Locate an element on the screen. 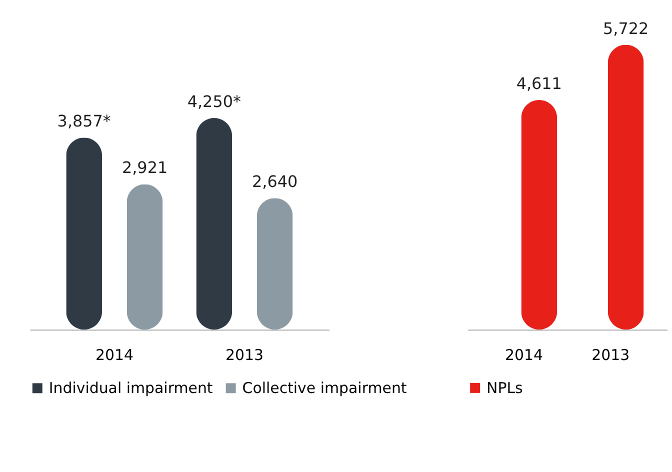 This screenshot has width=672, height=472. data-label: 2,921 is located at coordinates (145, 168).